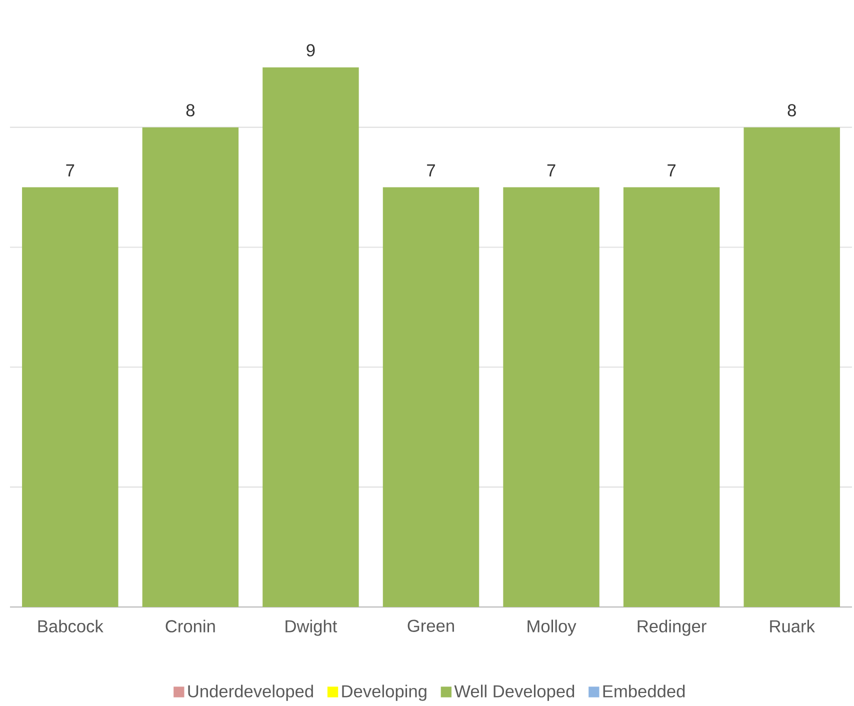  I want to click on x-tick-label: Cronin, so click(190, 626).